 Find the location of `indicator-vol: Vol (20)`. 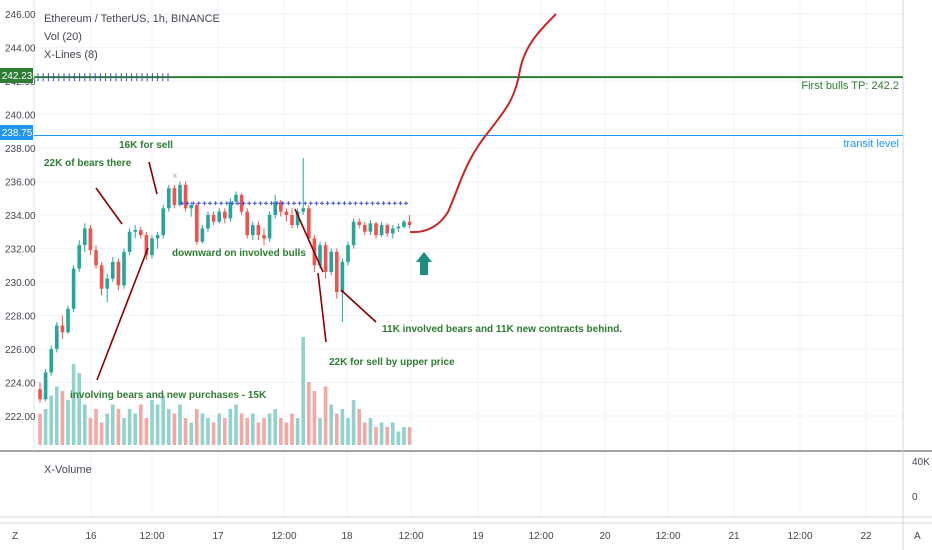

indicator-vol: Vol (20) is located at coordinates (63, 37).